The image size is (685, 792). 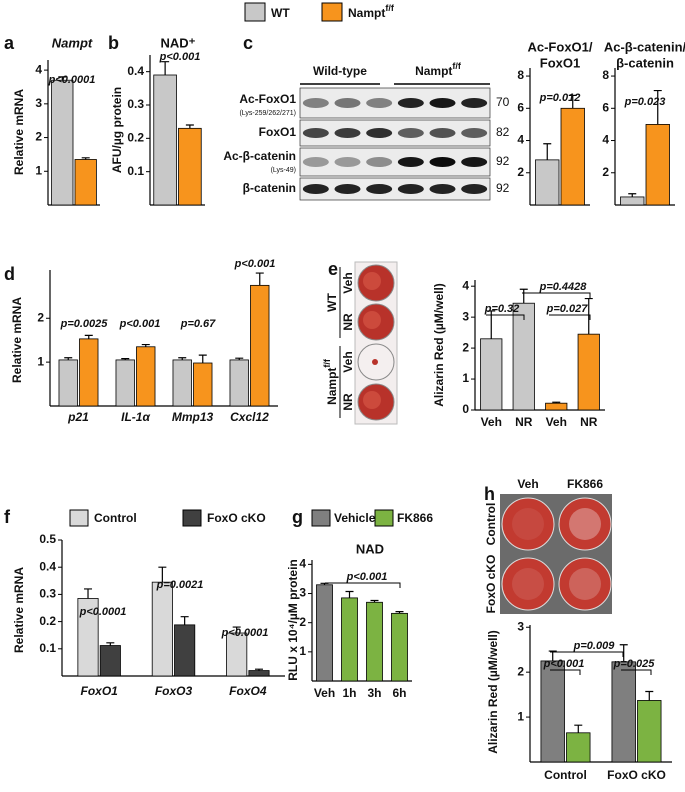 I want to click on row-label: NR, so click(x=348, y=322).